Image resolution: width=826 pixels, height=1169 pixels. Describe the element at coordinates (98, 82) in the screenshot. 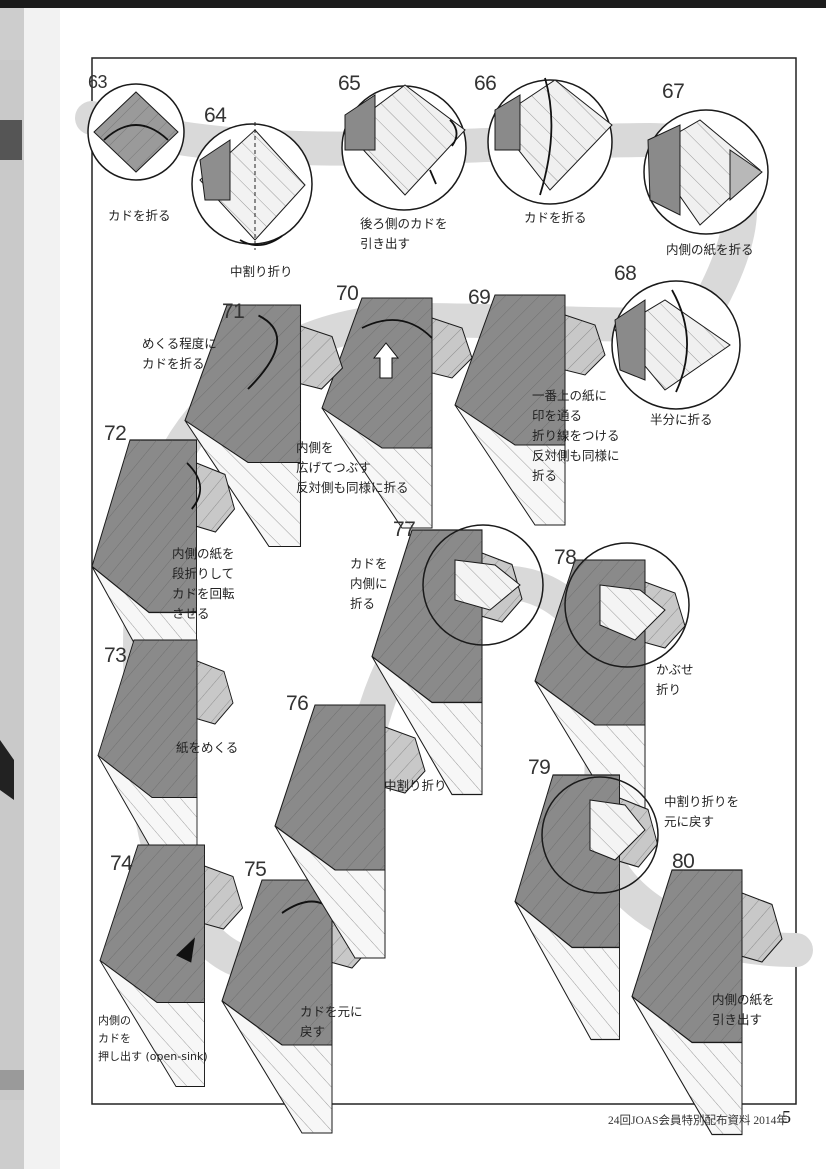

I see `step-number-63: 63` at that location.